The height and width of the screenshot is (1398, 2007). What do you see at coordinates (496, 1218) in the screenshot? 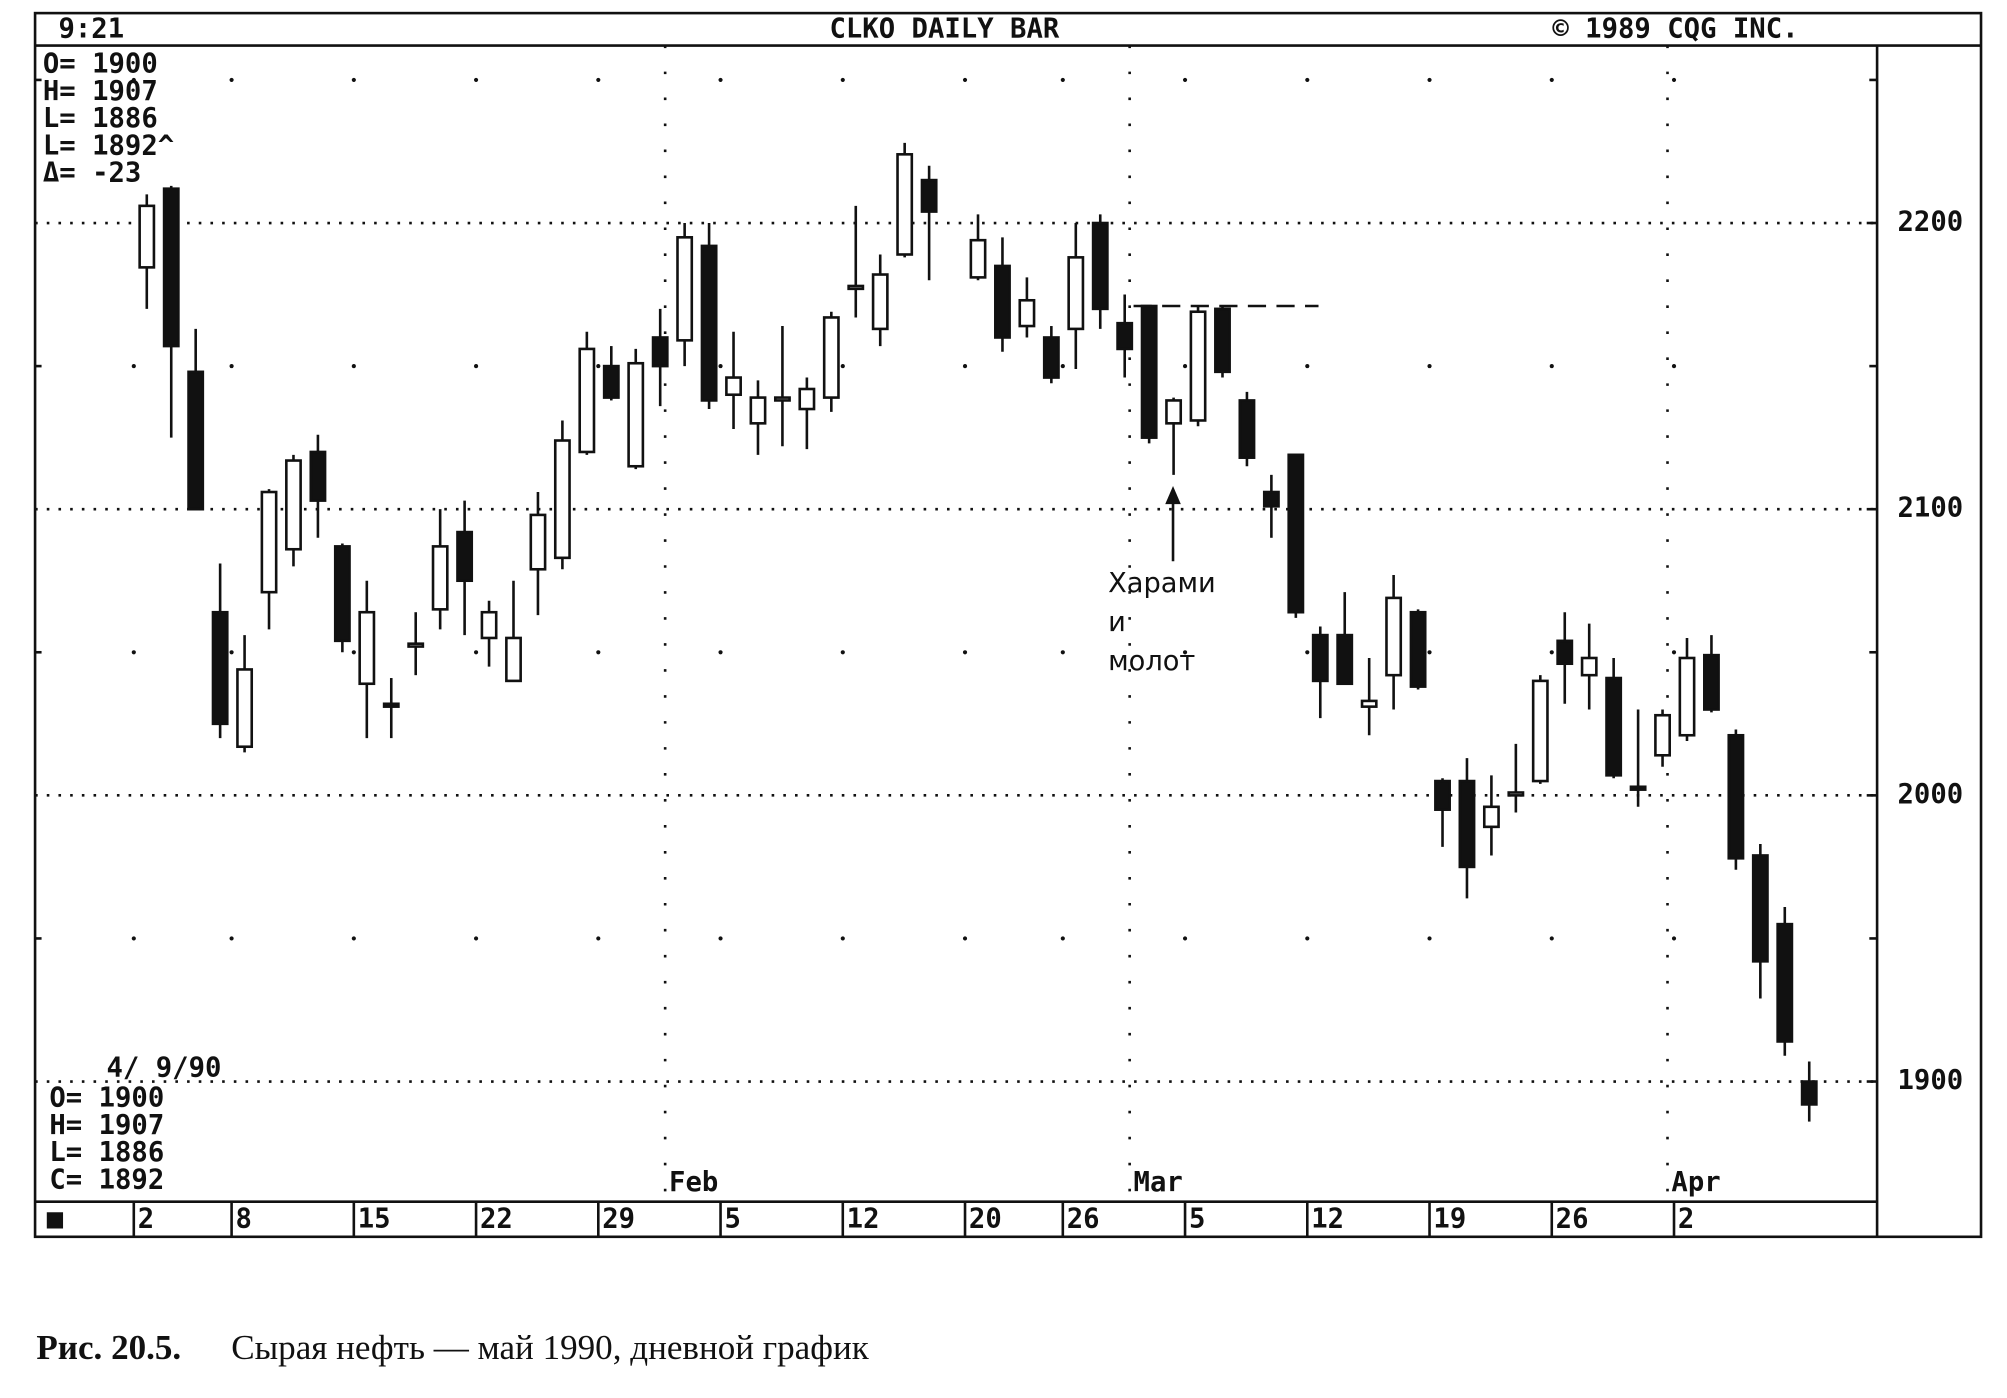
I see `x-tick-label: 22` at bounding box center [496, 1218].